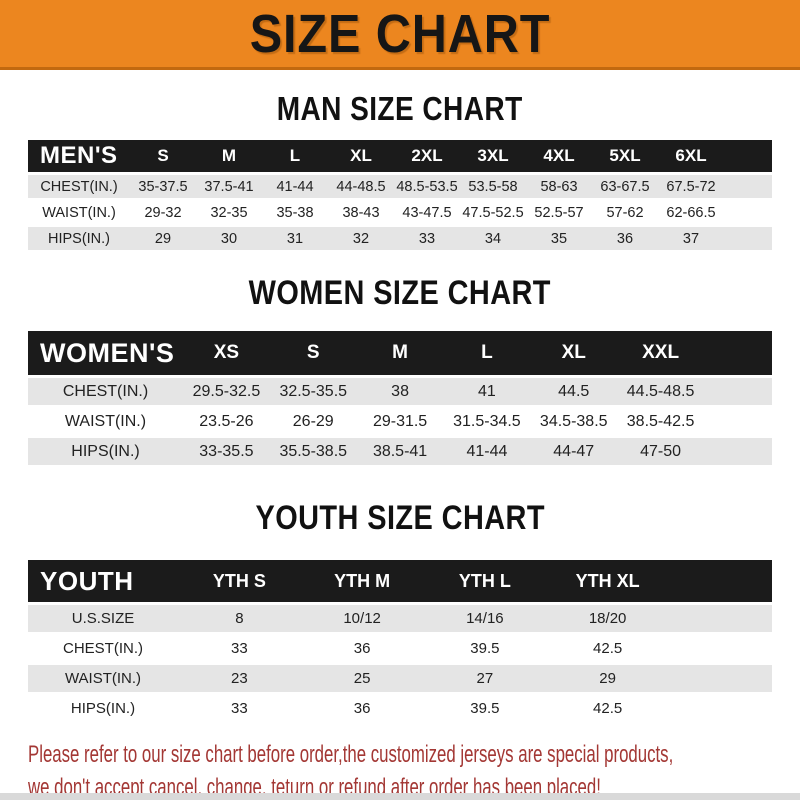 The width and height of the screenshot is (800, 804). What do you see at coordinates (229, 238) in the screenshot?
I see `size-value: 30` at bounding box center [229, 238].